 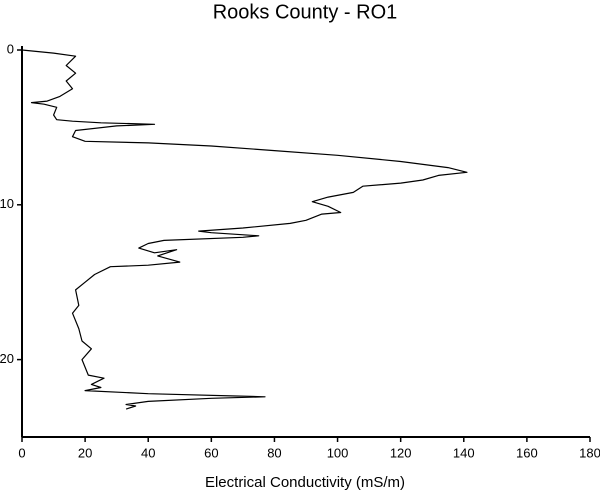 I want to click on x-axis-title: Electrical Conductivity (mS/m), so click(x=305, y=482).